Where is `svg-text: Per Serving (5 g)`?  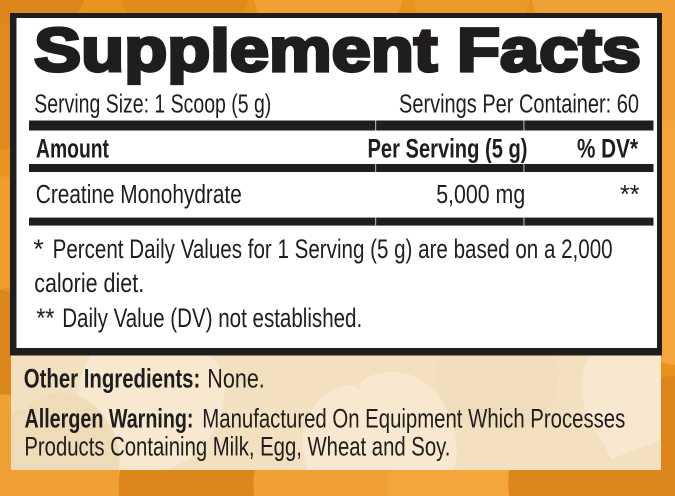
svg-text: Per Serving (5 g) is located at coordinates (448, 148).